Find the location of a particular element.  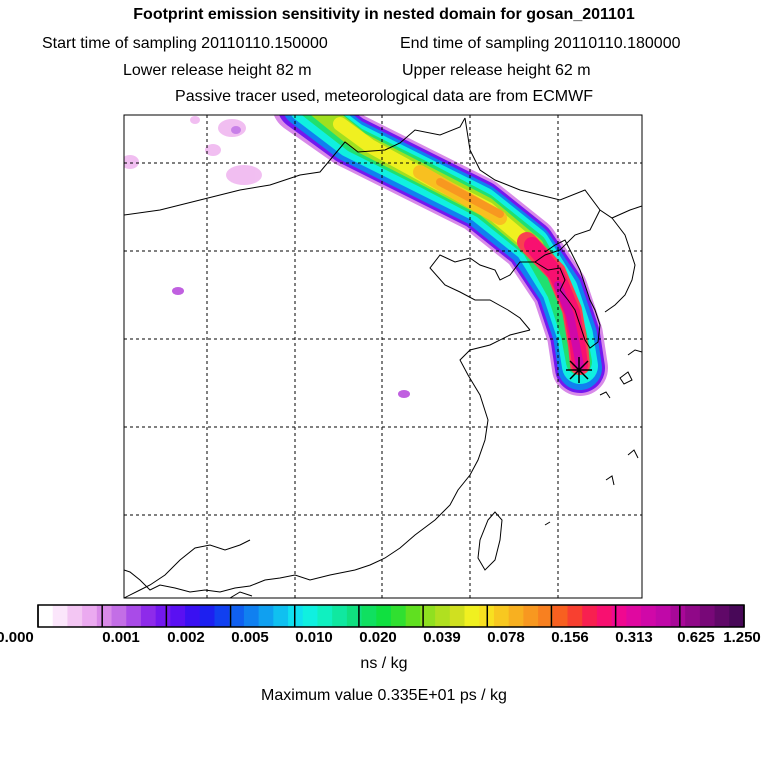

tick-label: 0.001 is located at coordinates (121, 637).